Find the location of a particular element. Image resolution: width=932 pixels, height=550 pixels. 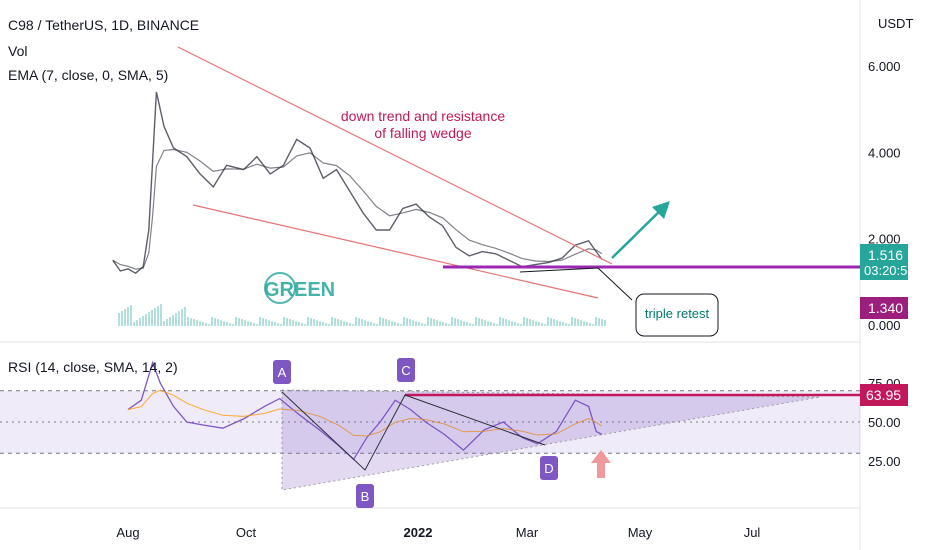

rsi-point-d-box is located at coordinates (549, 468).